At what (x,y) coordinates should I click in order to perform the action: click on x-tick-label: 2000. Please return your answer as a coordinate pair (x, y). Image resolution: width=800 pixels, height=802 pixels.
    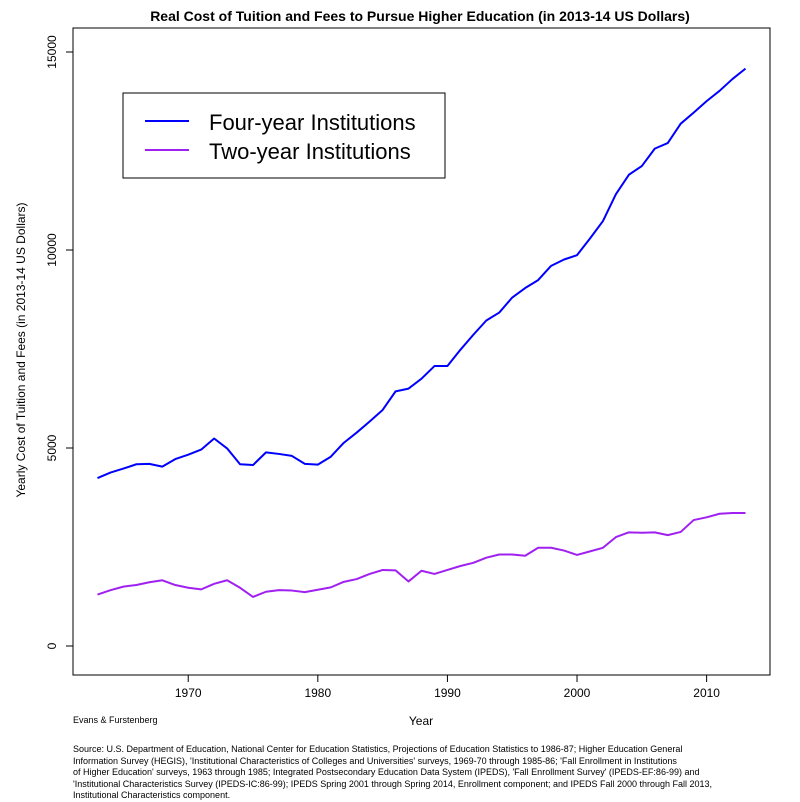
    Looking at the image, I should click on (577, 693).